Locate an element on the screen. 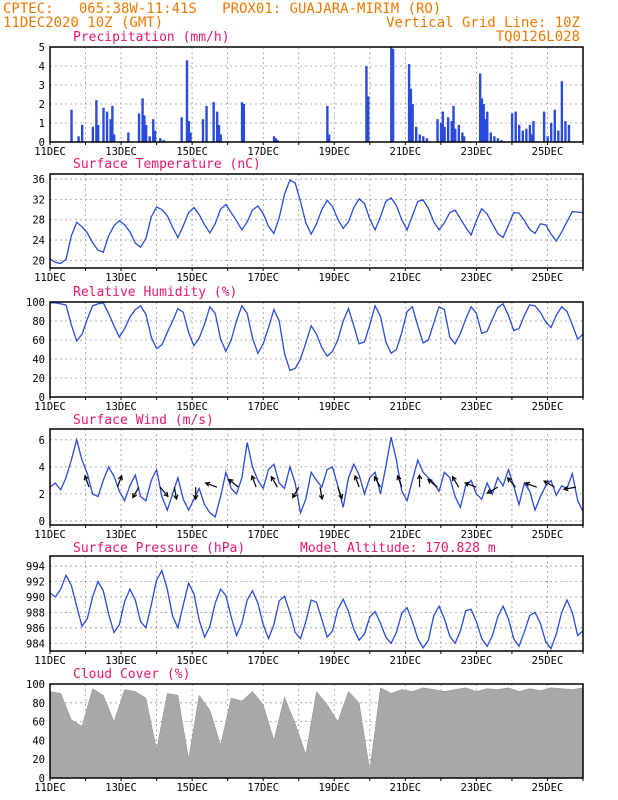 The width and height of the screenshot is (618, 800). cloud-x-tick-label: 23DEC is located at coordinates (477, 788).